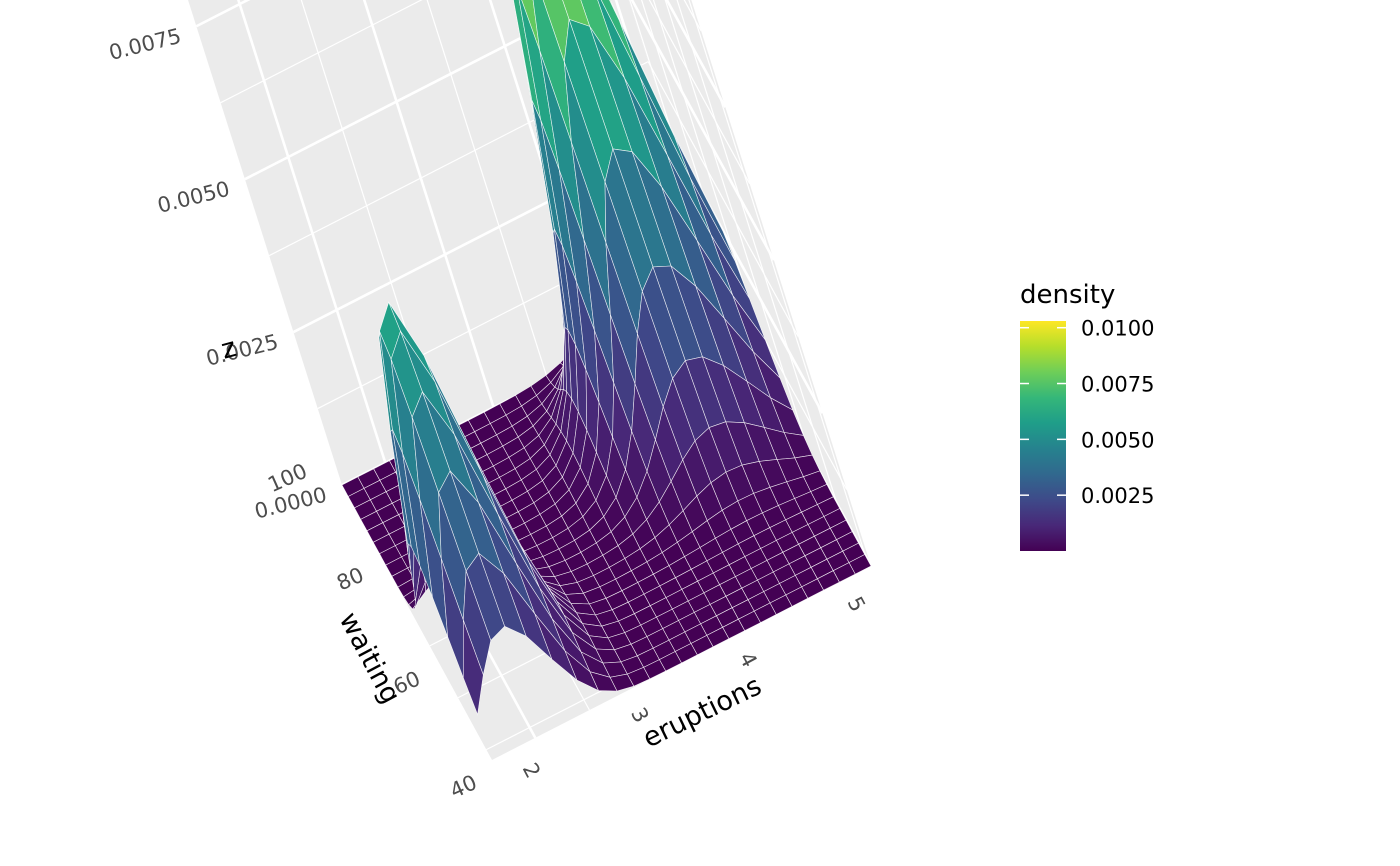  I want to click on x-tick-label: 4, so click(747, 659).